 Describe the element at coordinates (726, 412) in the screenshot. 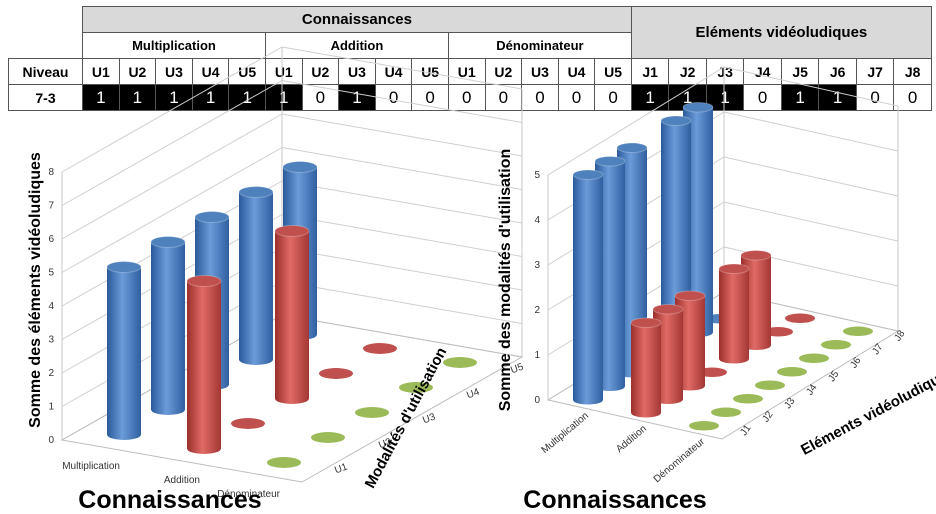

I see `bar-dénominateur-j2` at that location.